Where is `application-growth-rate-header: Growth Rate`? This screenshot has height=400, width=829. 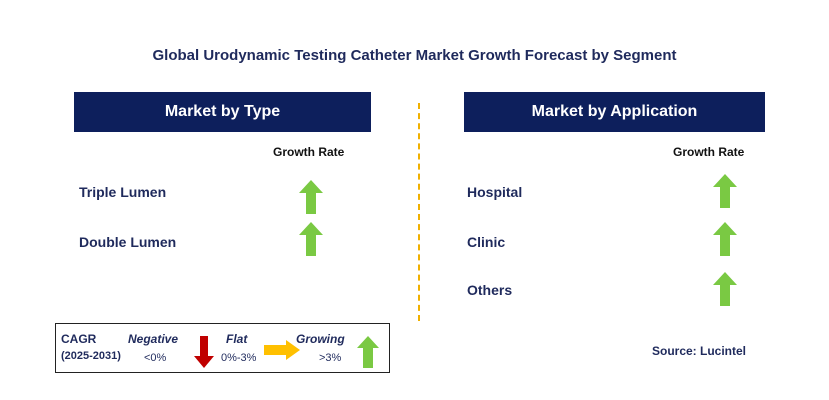
application-growth-rate-header: Growth Rate is located at coordinates (709, 152).